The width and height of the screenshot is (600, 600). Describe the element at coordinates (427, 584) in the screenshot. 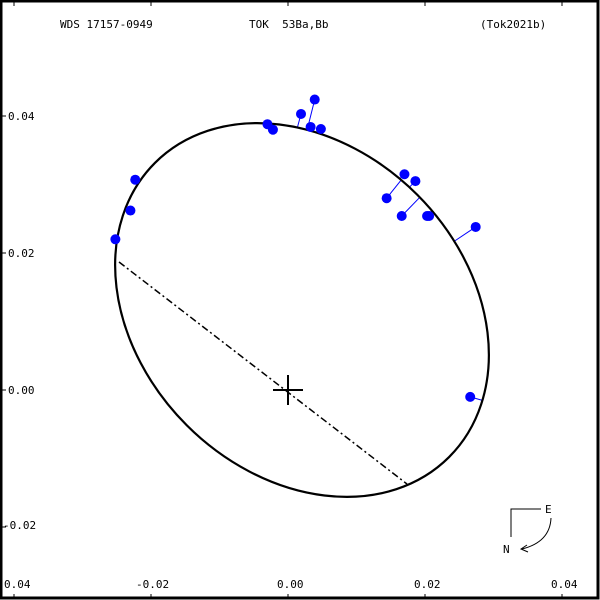

I see `x-tick-label: 0.02` at that location.